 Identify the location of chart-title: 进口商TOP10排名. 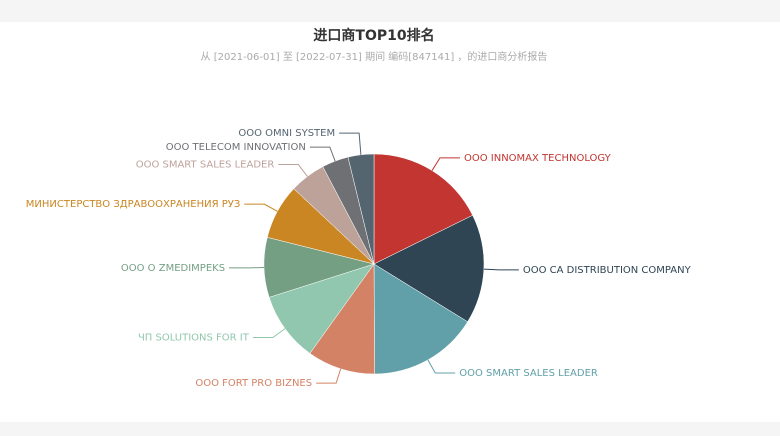
(373, 35).